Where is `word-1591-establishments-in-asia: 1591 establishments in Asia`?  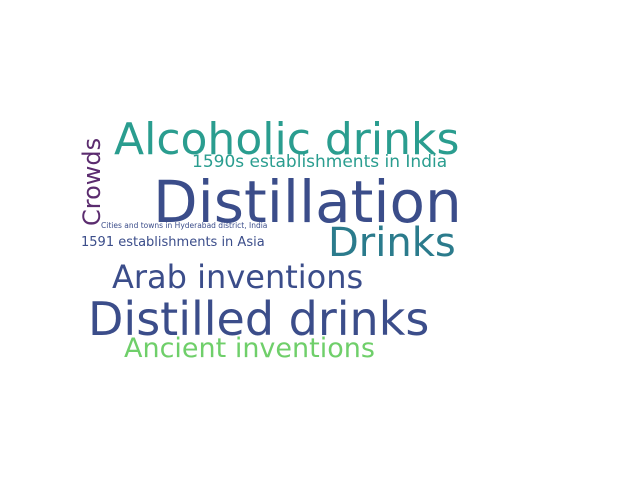
word-1591-establishments-in-asia: 1591 establishments in Asia is located at coordinates (173, 242).